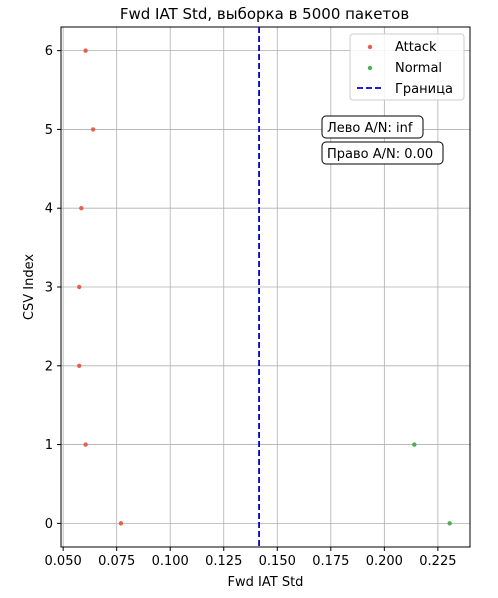 This screenshot has height=598, width=498. I want to click on y-axis-ticks: 0 1 2 3 4 5 6, so click(53, 288).